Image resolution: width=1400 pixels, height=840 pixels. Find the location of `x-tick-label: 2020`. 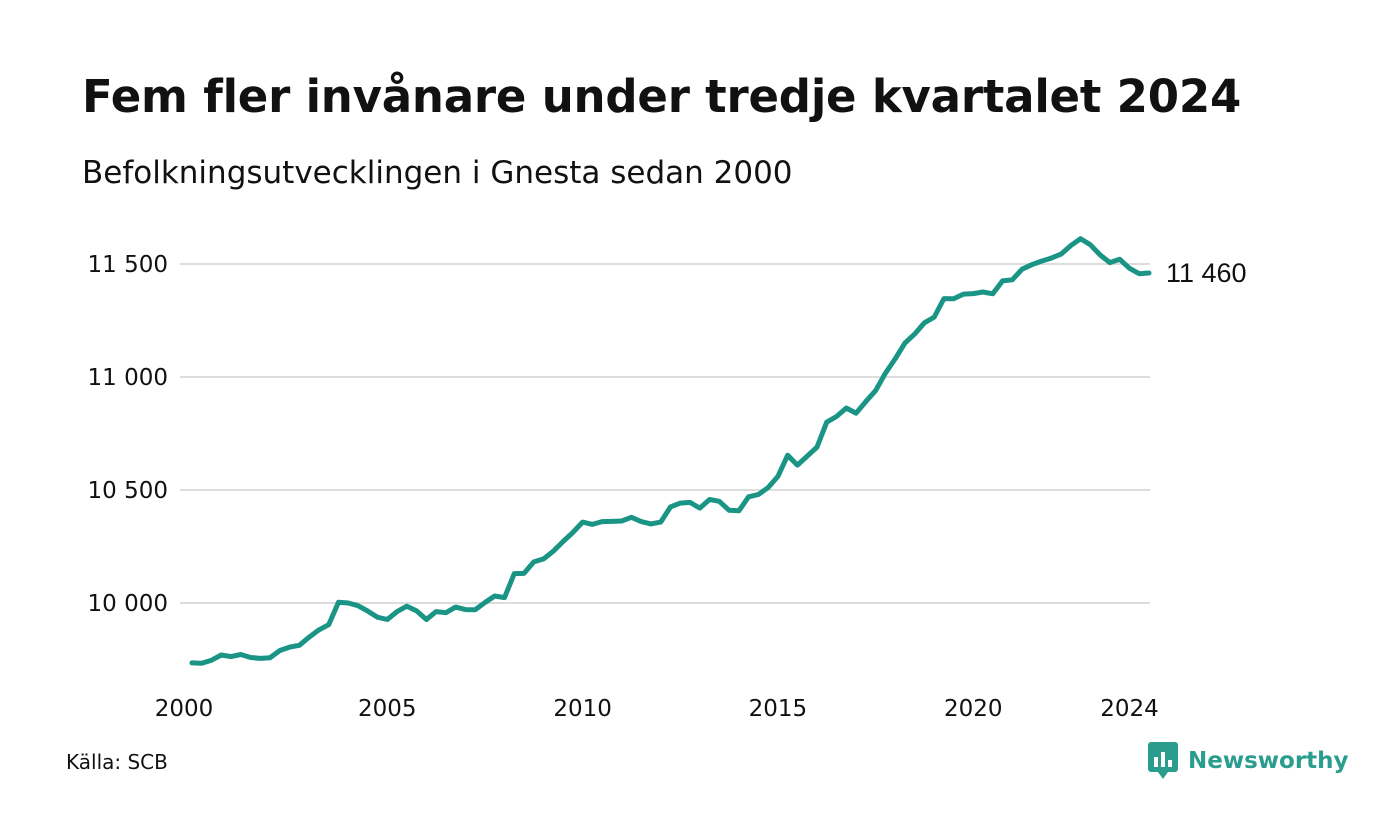

x-tick-label: 2020 is located at coordinates (973, 709).